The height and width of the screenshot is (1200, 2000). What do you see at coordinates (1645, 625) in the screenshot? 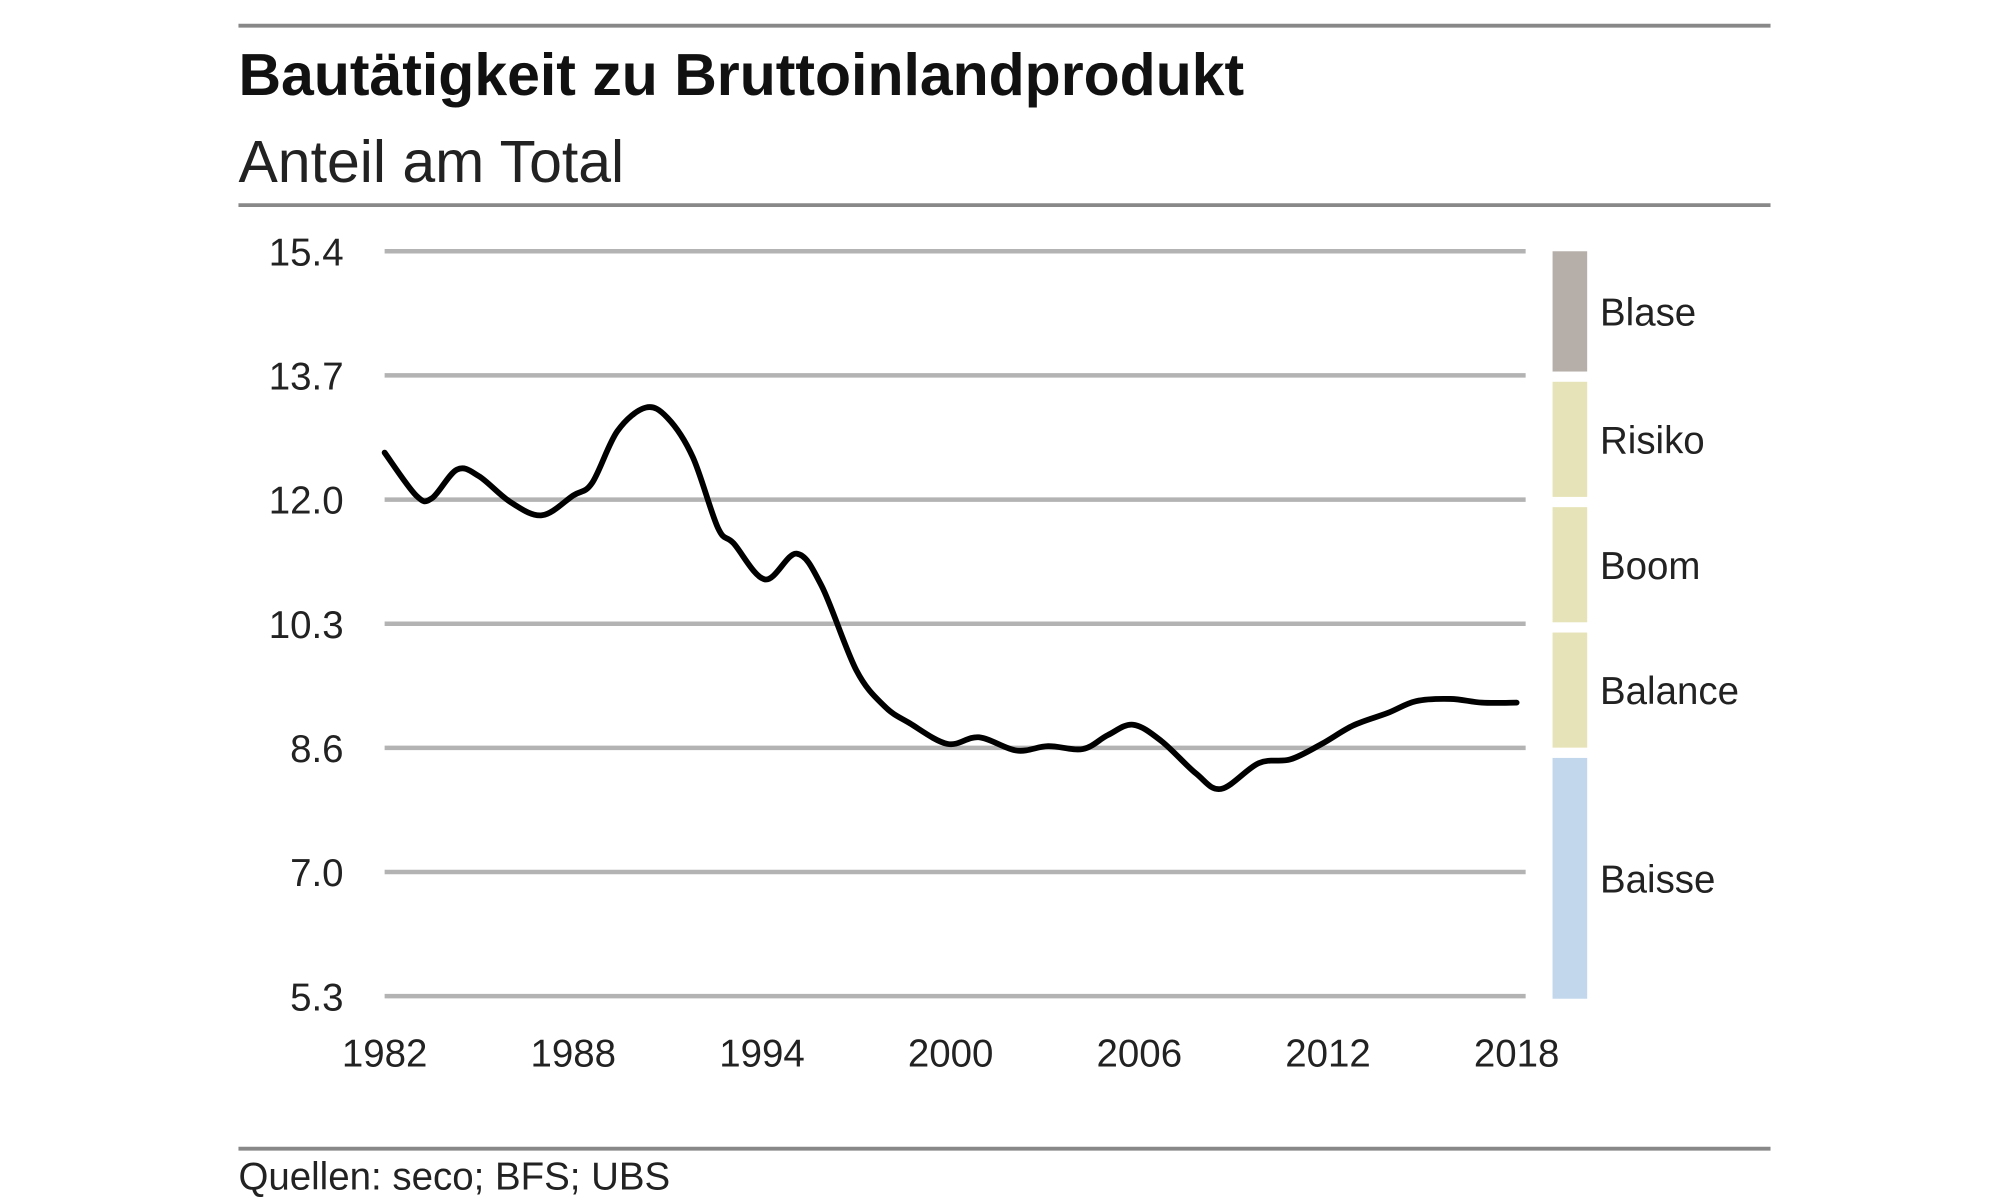
I see `phase-bands: Blase Risiko Boom Balance Baisse` at bounding box center [1645, 625].